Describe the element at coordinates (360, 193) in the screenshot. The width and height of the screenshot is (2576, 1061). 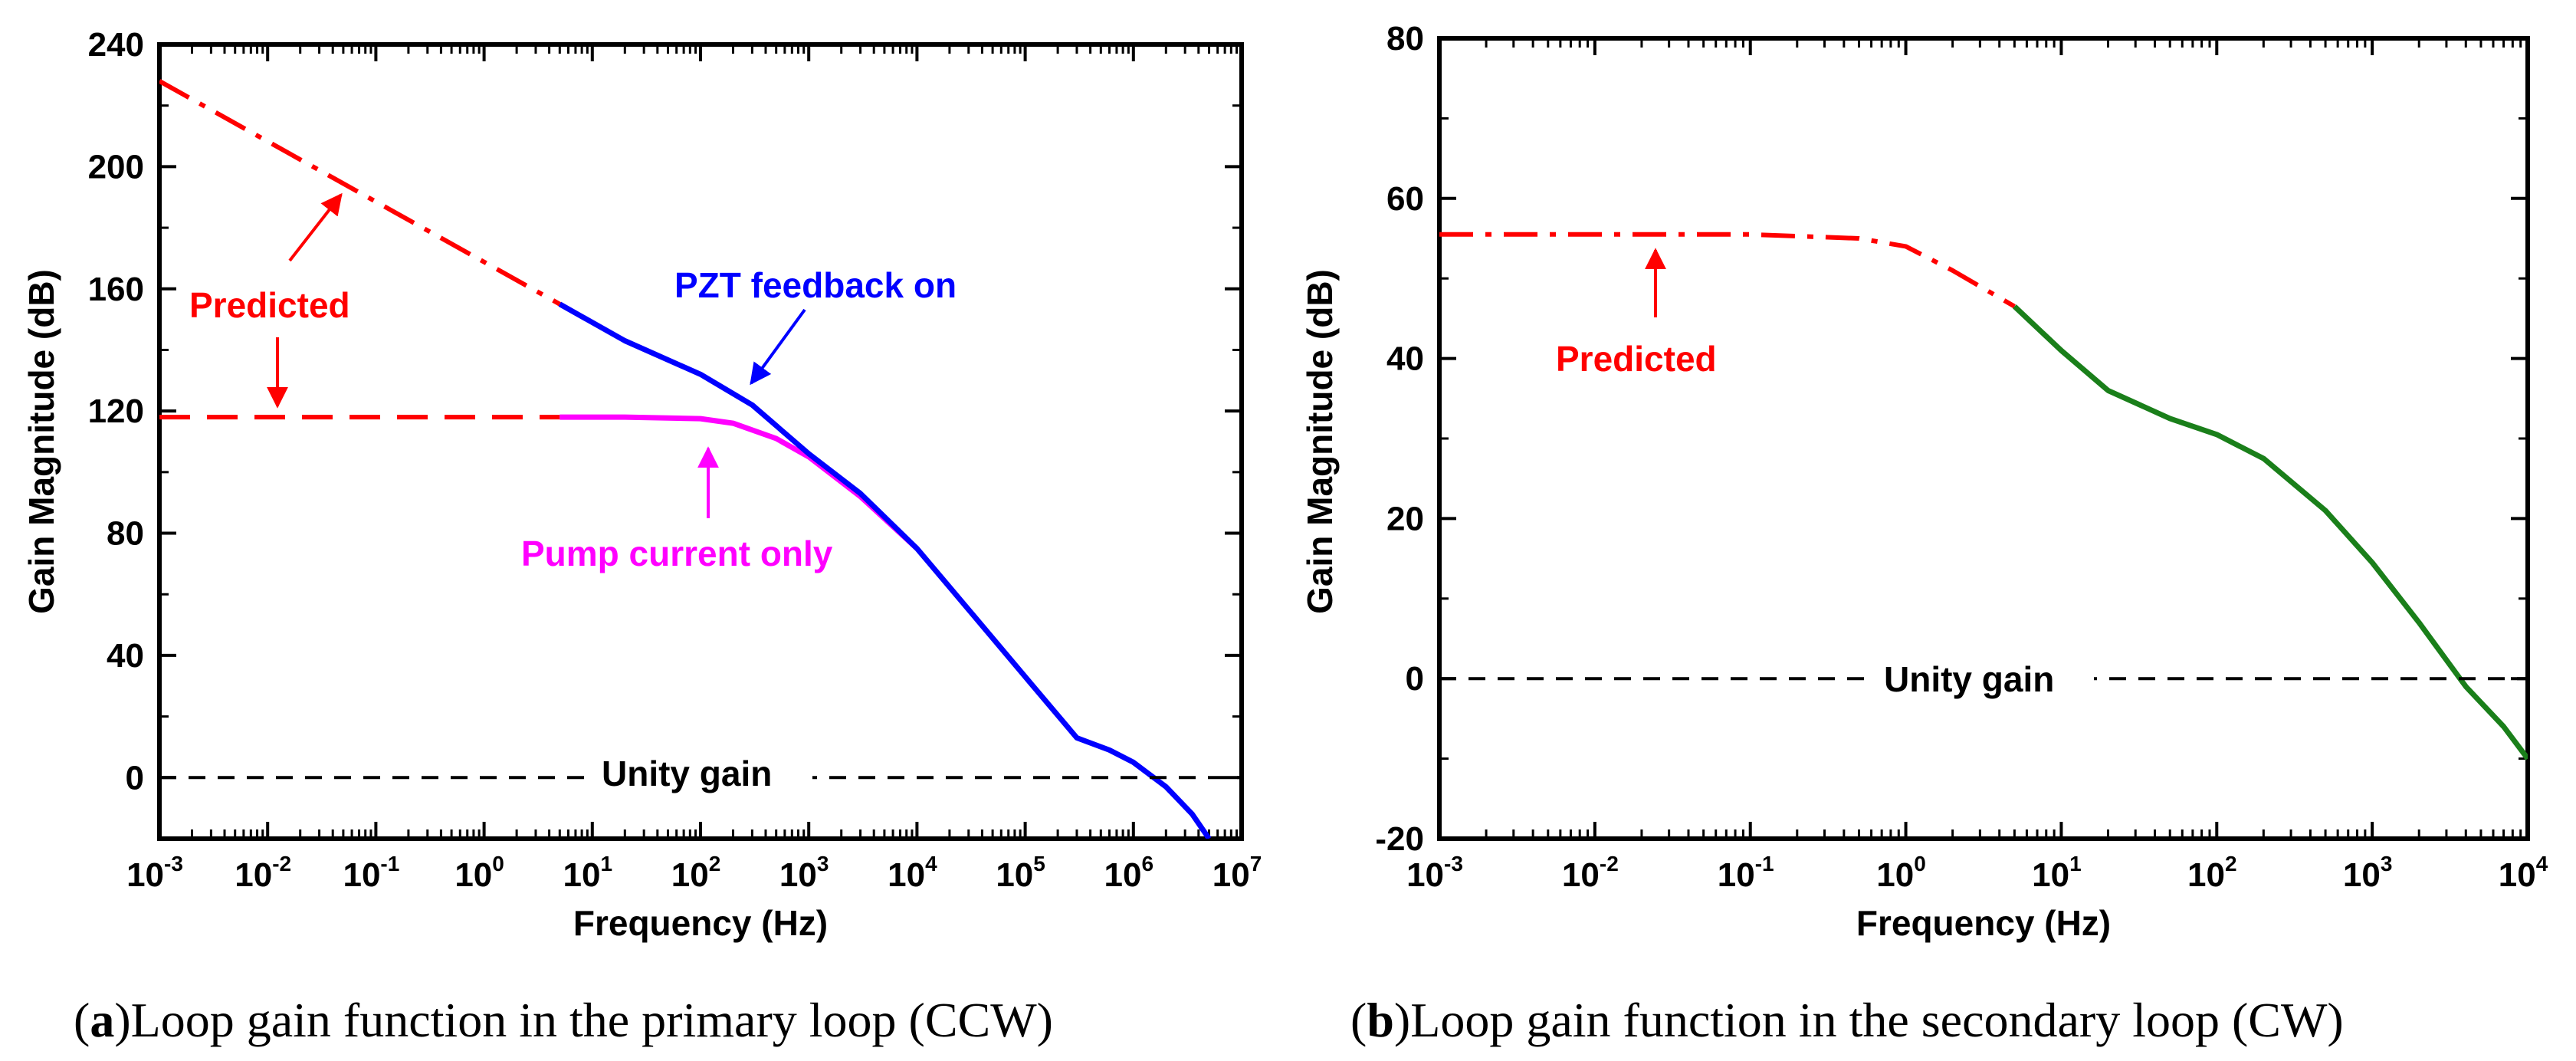
I see `series-line-predicted-pzt-feedback-on` at that location.